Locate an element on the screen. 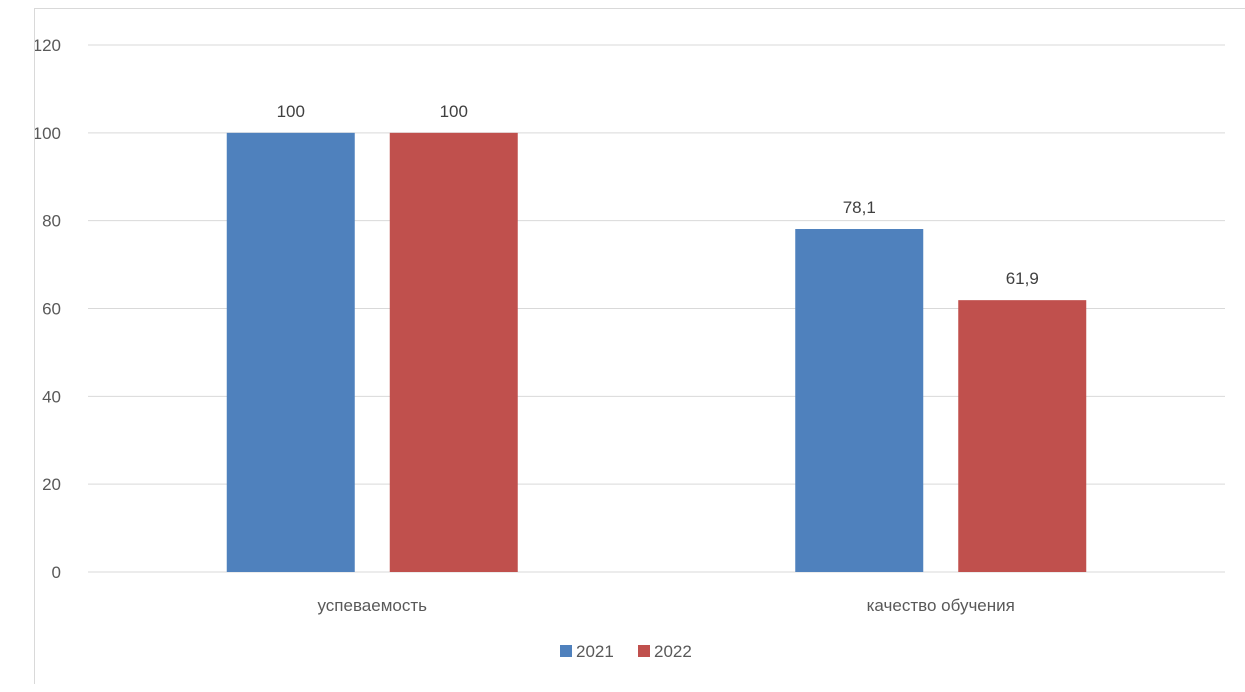 The image size is (1245, 692). x-tick-label: успеваемость is located at coordinates (372, 605).